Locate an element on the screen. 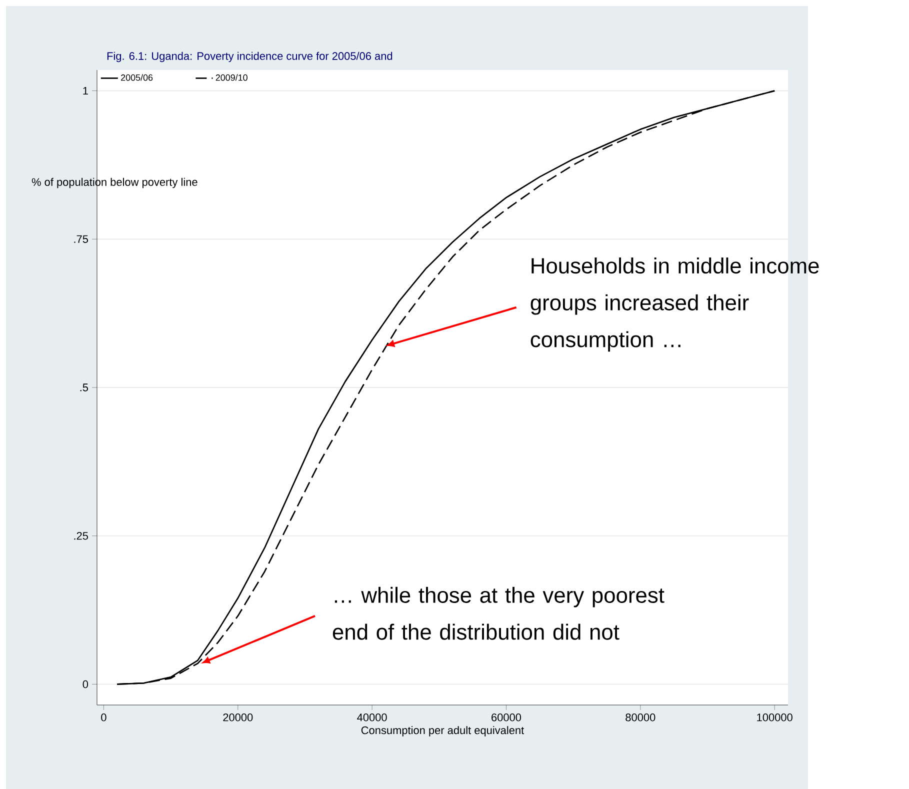 The image size is (909, 789). y-tick-label: .5 is located at coordinates (84, 388).